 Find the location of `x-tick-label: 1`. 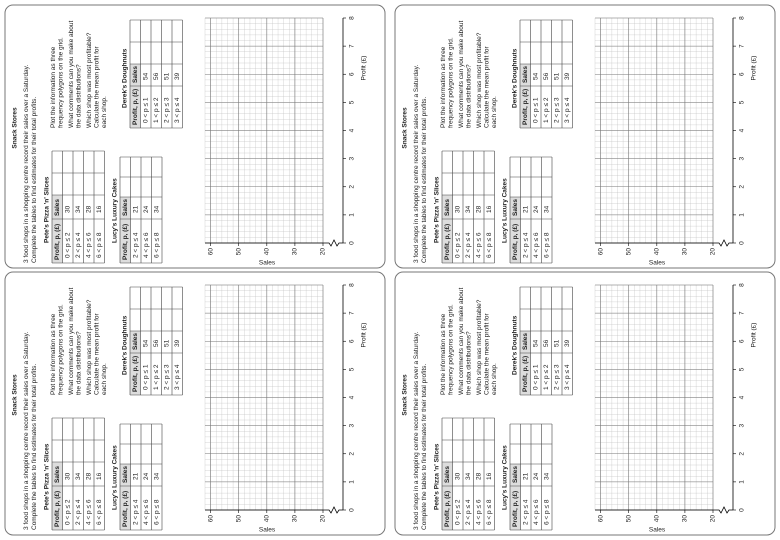

x-tick-label: 1 is located at coordinates (742, 215).